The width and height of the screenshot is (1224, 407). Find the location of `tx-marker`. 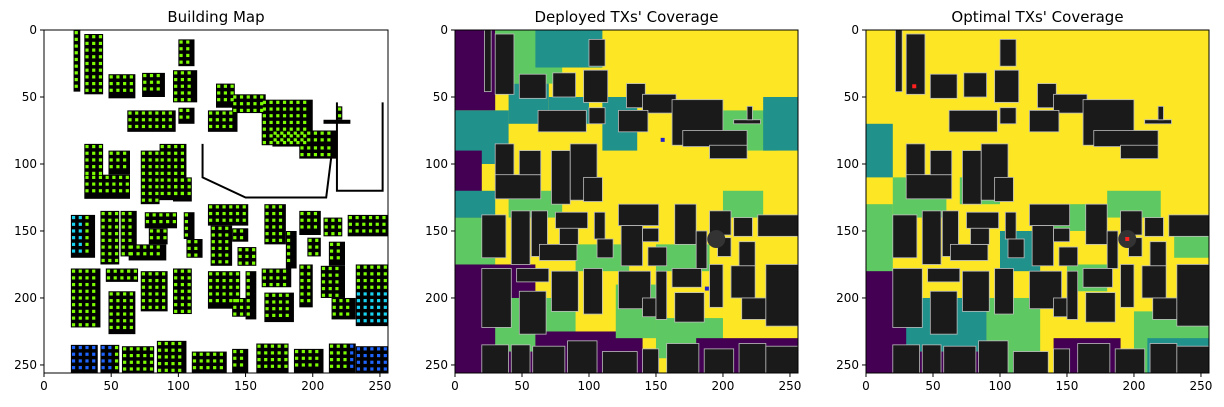

tx-marker is located at coordinates (662, 139).